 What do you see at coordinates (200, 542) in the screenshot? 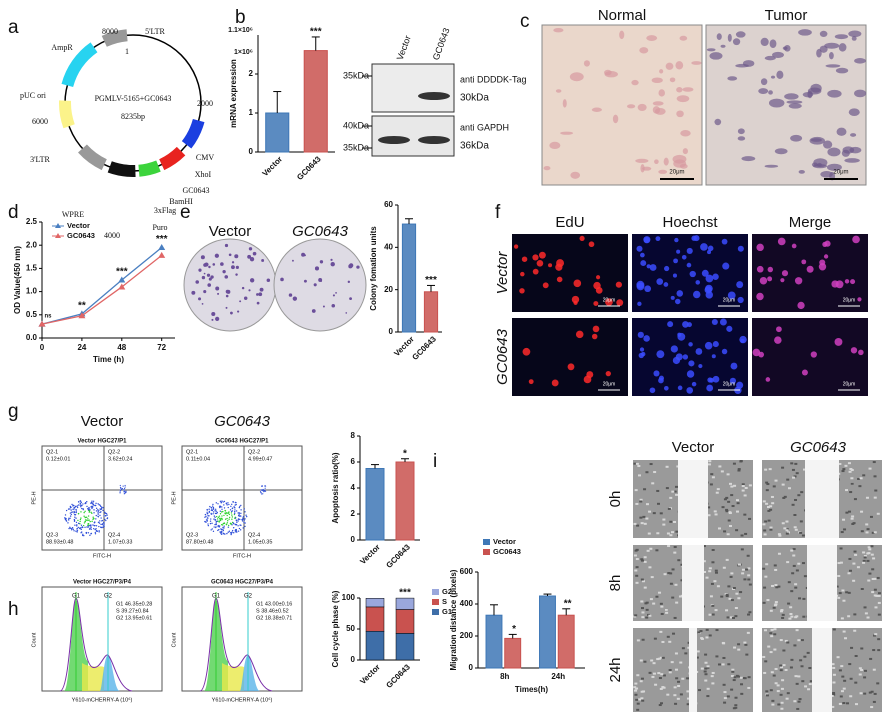
I see `quadrant-value: 87.80±0.48` at bounding box center [200, 542].